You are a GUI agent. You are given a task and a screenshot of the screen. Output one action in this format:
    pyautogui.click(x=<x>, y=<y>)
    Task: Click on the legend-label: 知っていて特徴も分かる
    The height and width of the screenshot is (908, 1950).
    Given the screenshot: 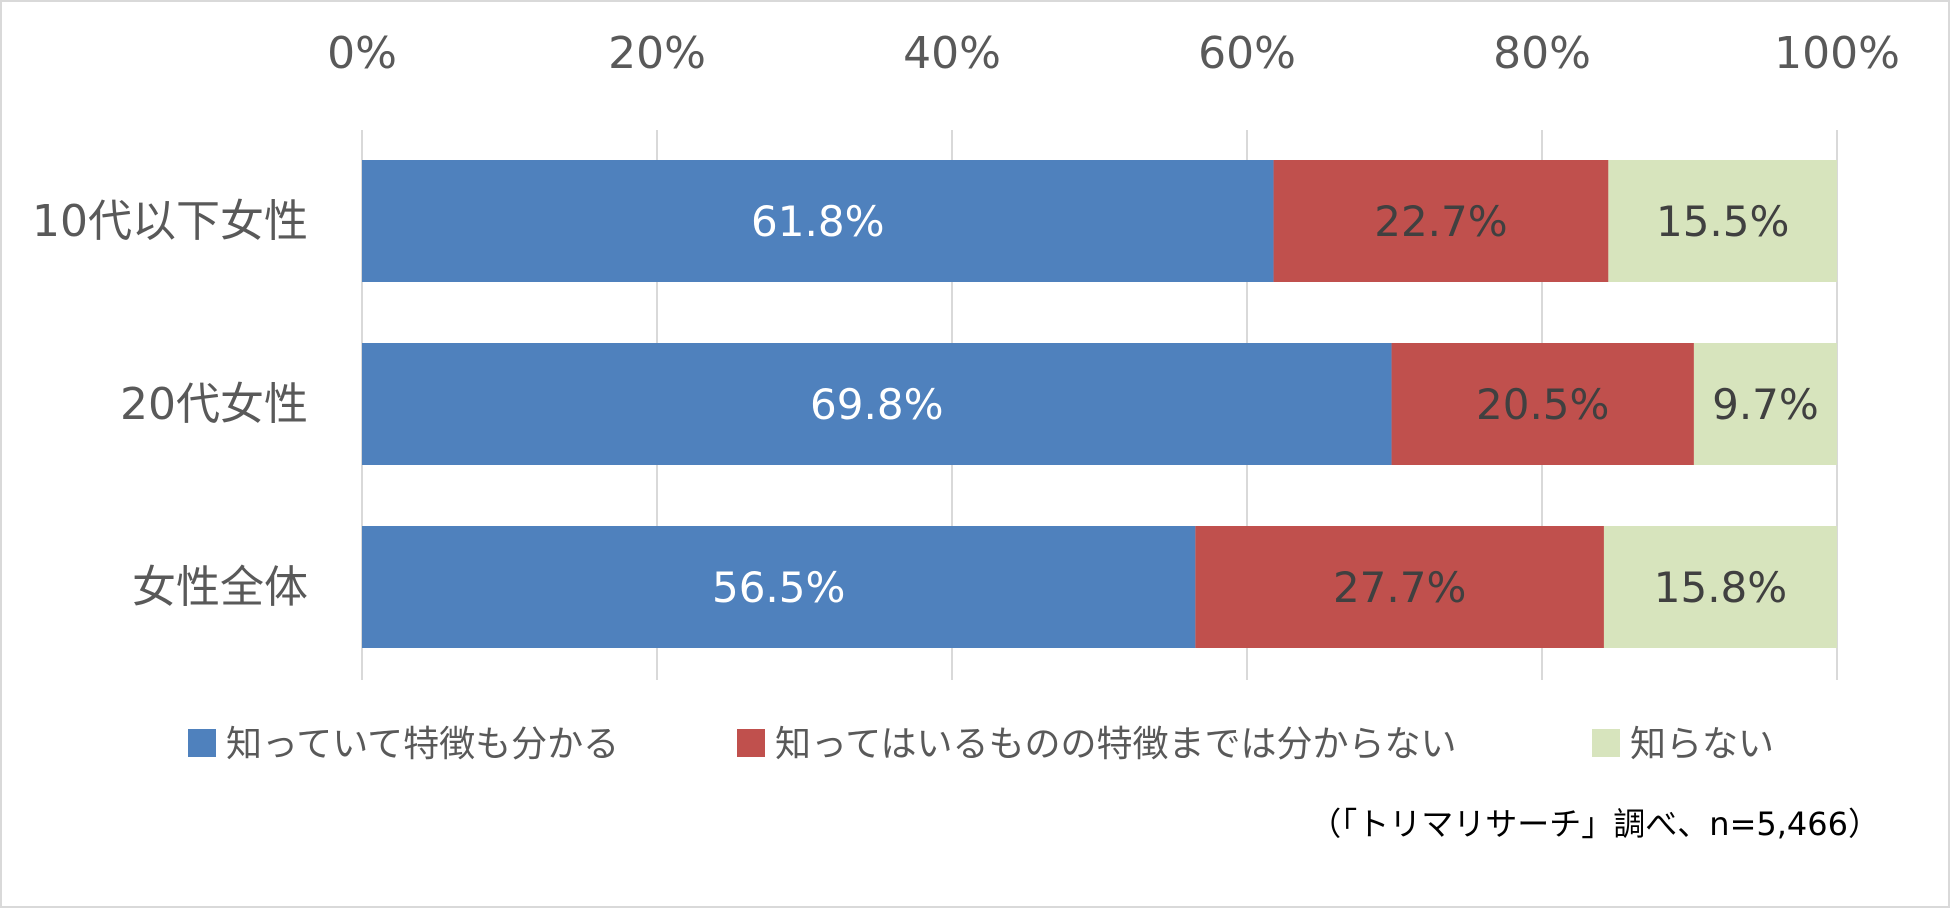 What is the action you would take?
    pyautogui.click(x=422, y=744)
    